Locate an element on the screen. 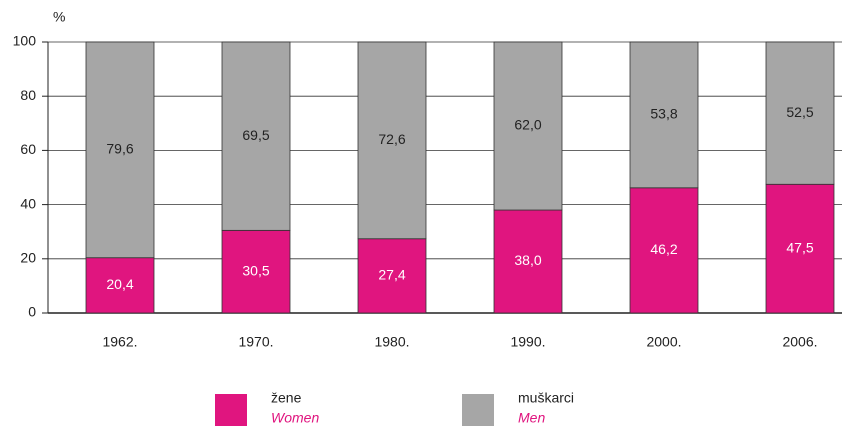  data-label: 69,5 is located at coordinates (255, 135).